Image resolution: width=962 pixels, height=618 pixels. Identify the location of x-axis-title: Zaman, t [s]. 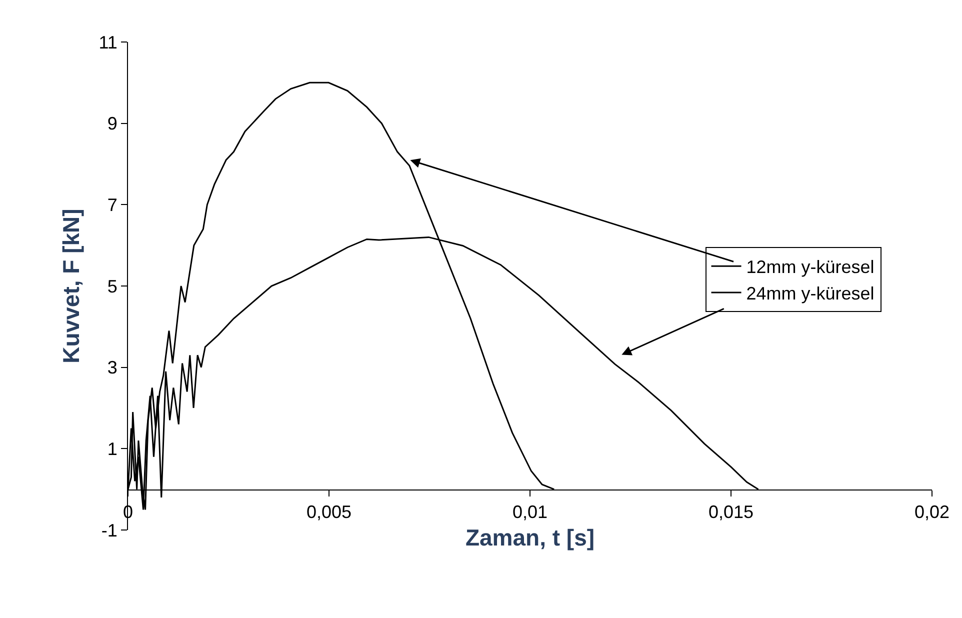
(530, 537).